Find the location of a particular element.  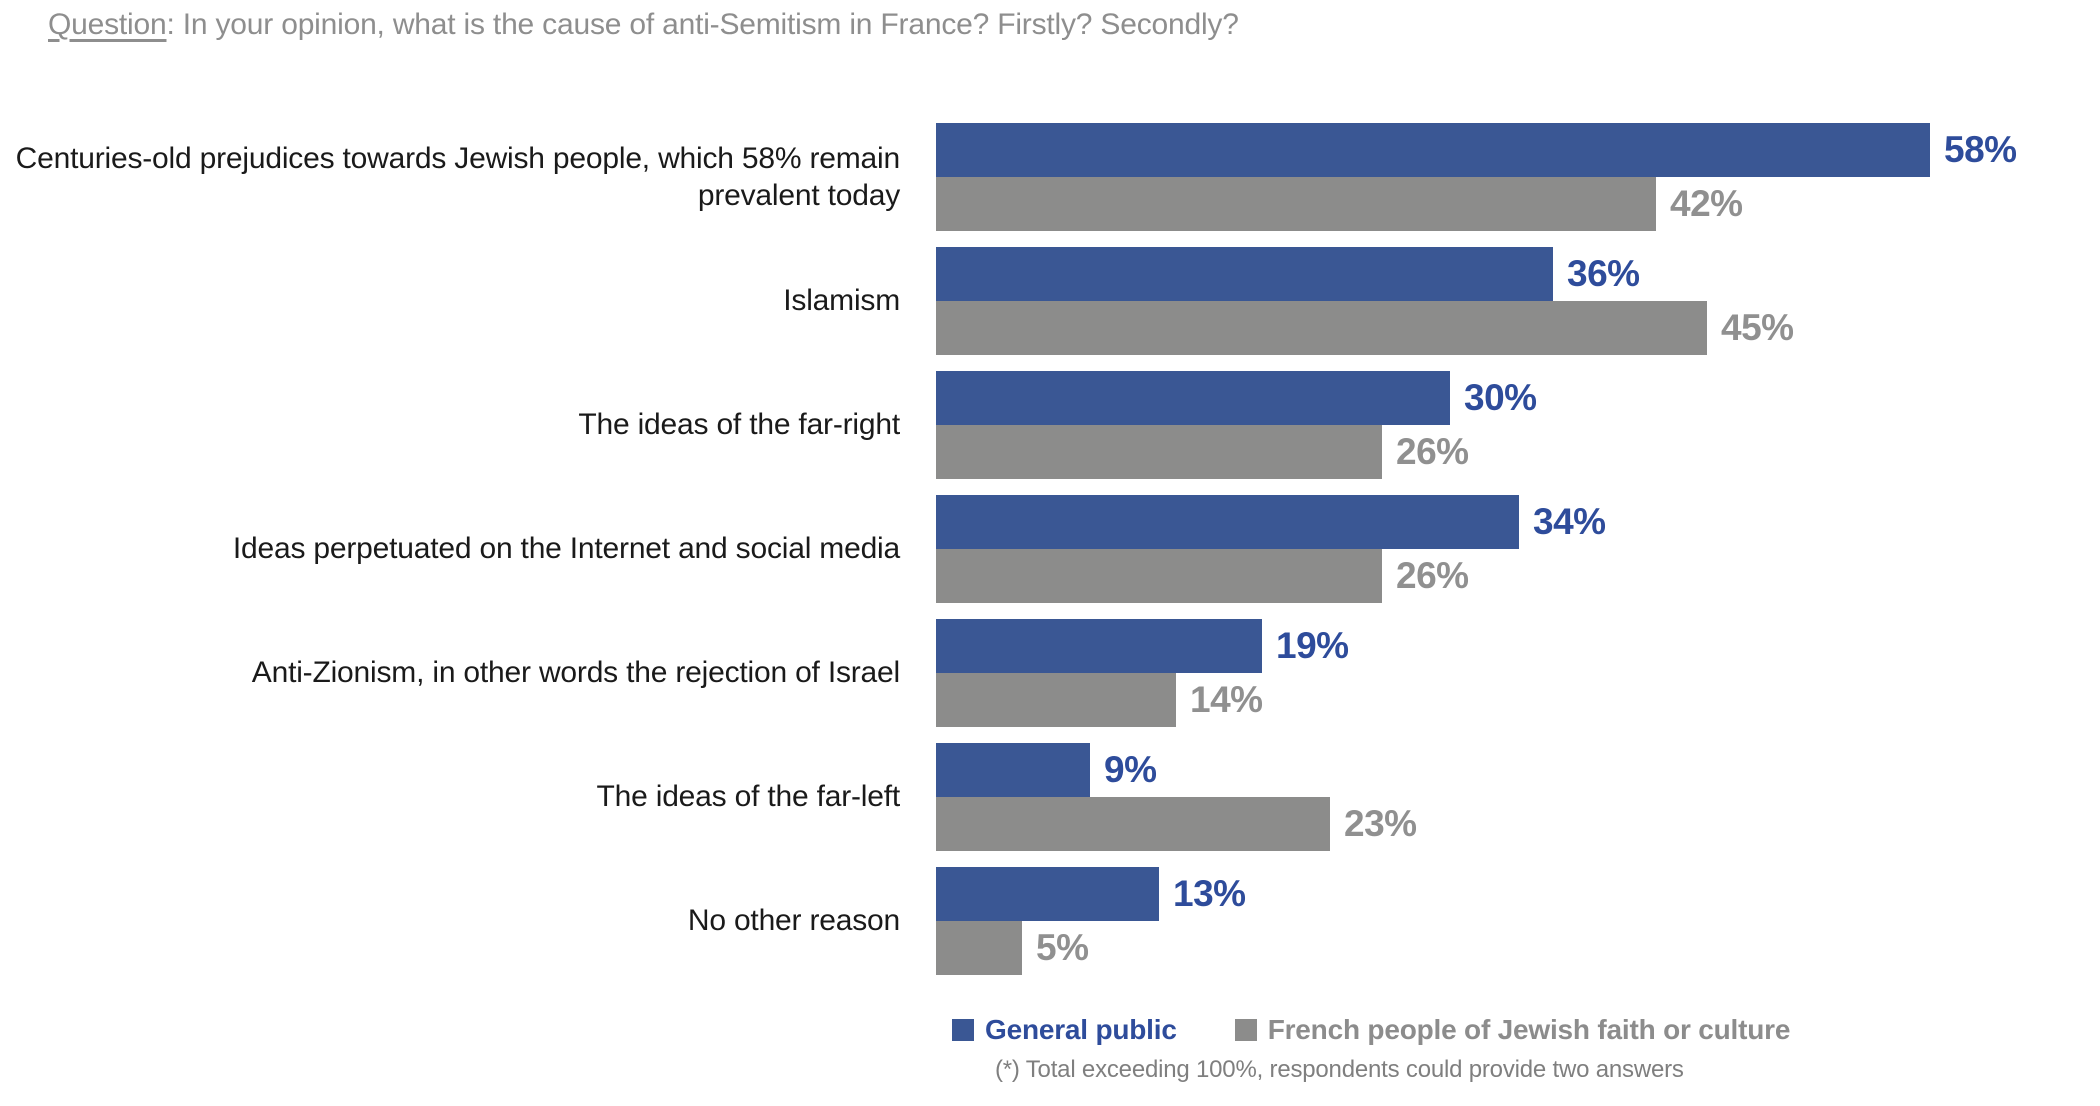

value-label-general-public: 36% is located at coordinates (1603, 273).